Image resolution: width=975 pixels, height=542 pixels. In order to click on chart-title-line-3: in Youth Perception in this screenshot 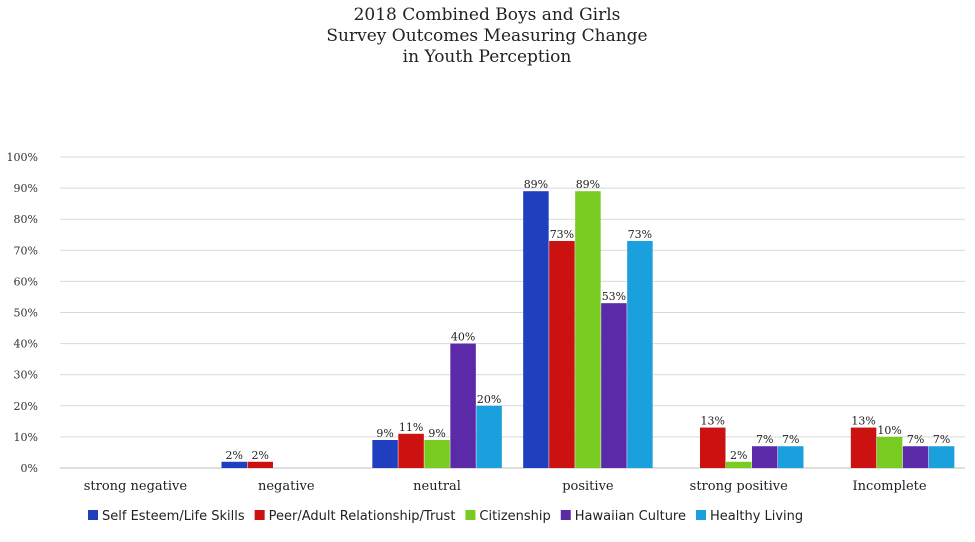, I will do `click(487, 57)`.